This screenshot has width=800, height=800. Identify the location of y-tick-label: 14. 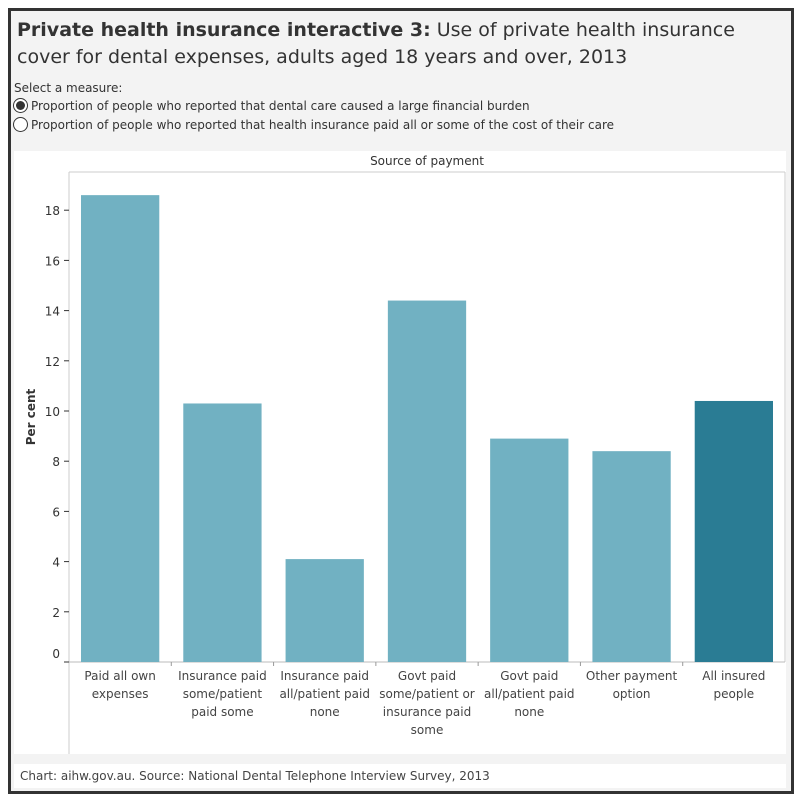
(52, 312).